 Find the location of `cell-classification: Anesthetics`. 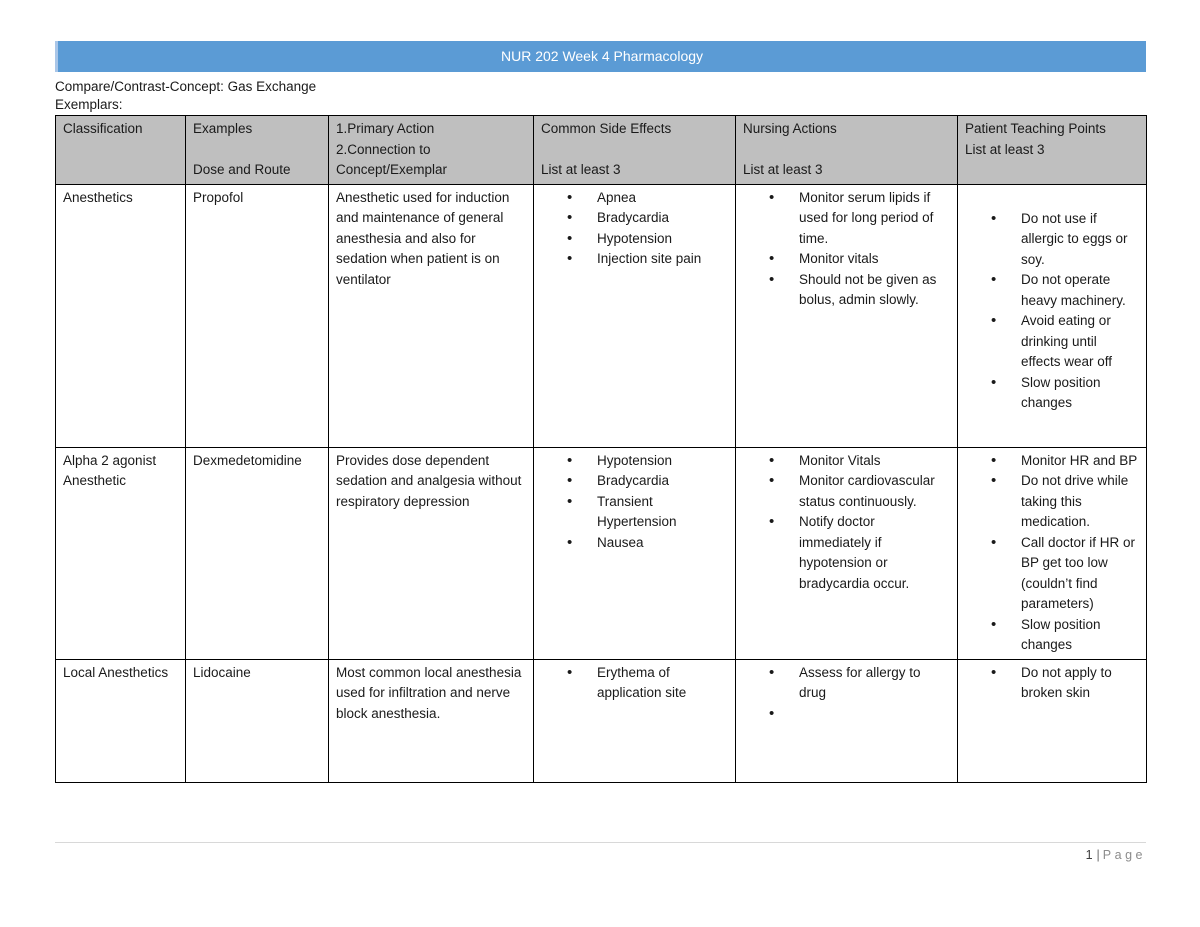

cell-classification: Anesthetics is located at coordinates (120, 315).